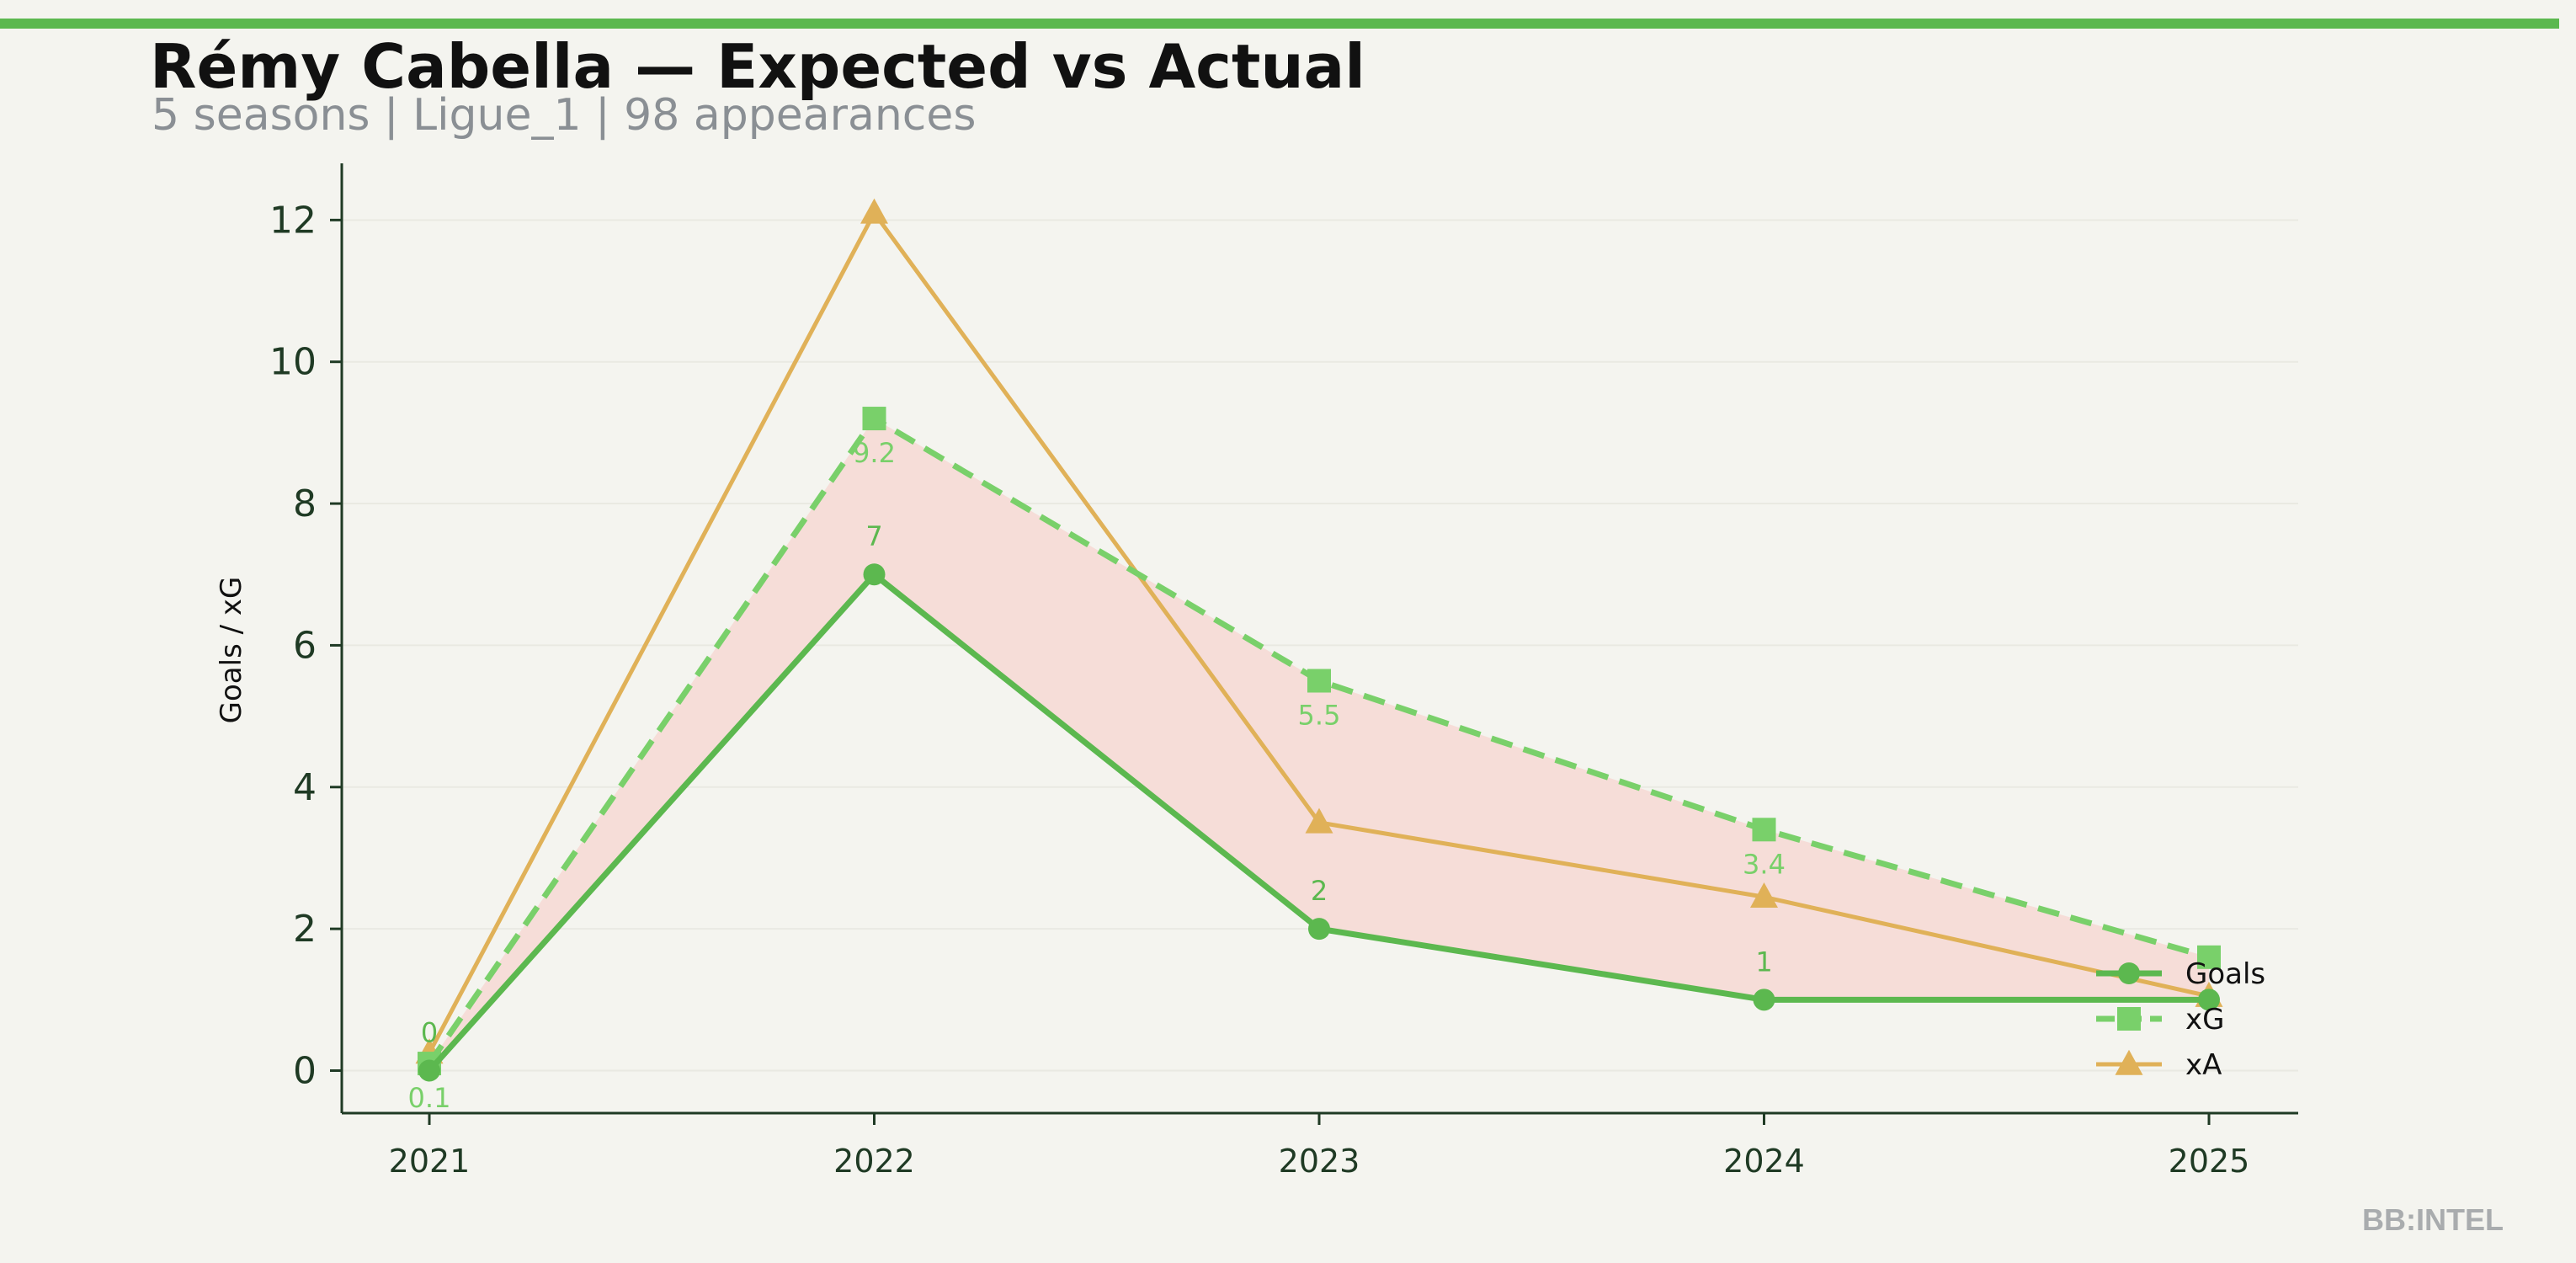 The height and width of the screenshot is (1263, 2576). I want to click on data-label-xg: 9.2, so click(874, 453).